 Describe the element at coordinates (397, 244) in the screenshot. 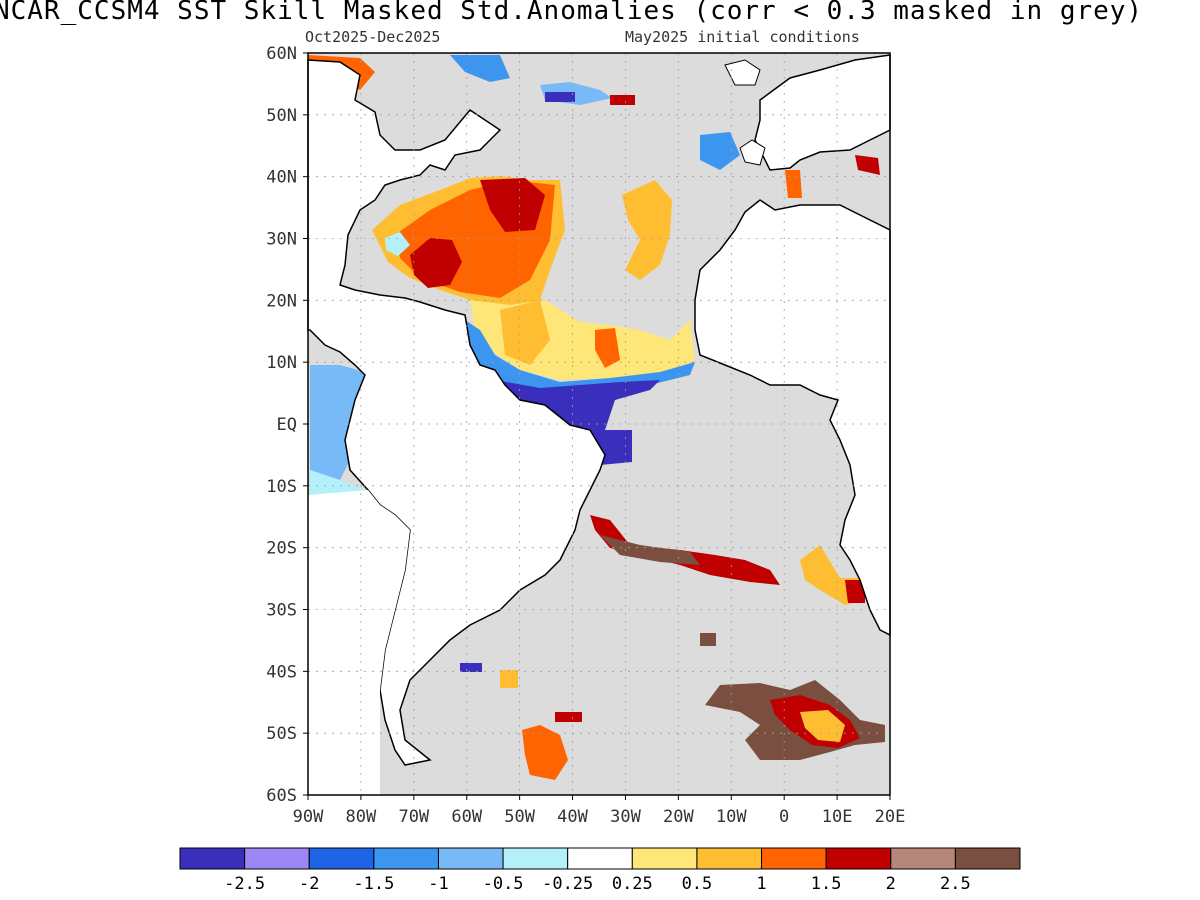

I see `cool-spot-bahamas` at that location.